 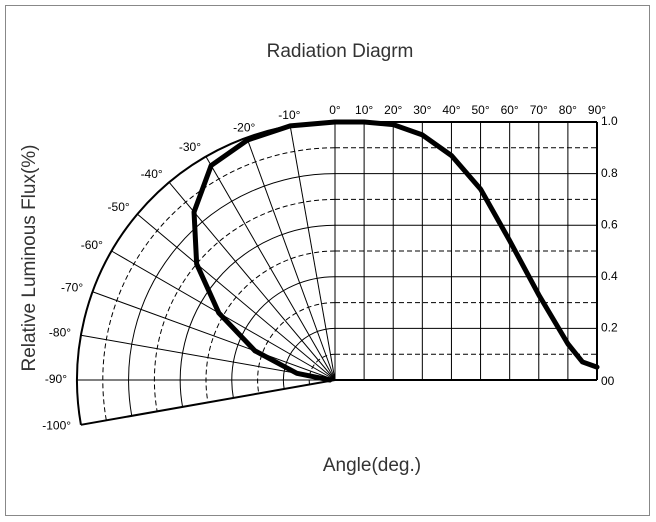 What do you see at coordinates (72, 288) in the screenshot?
I see `polar-angle-label: -70°` at bounding box center [72, 288].